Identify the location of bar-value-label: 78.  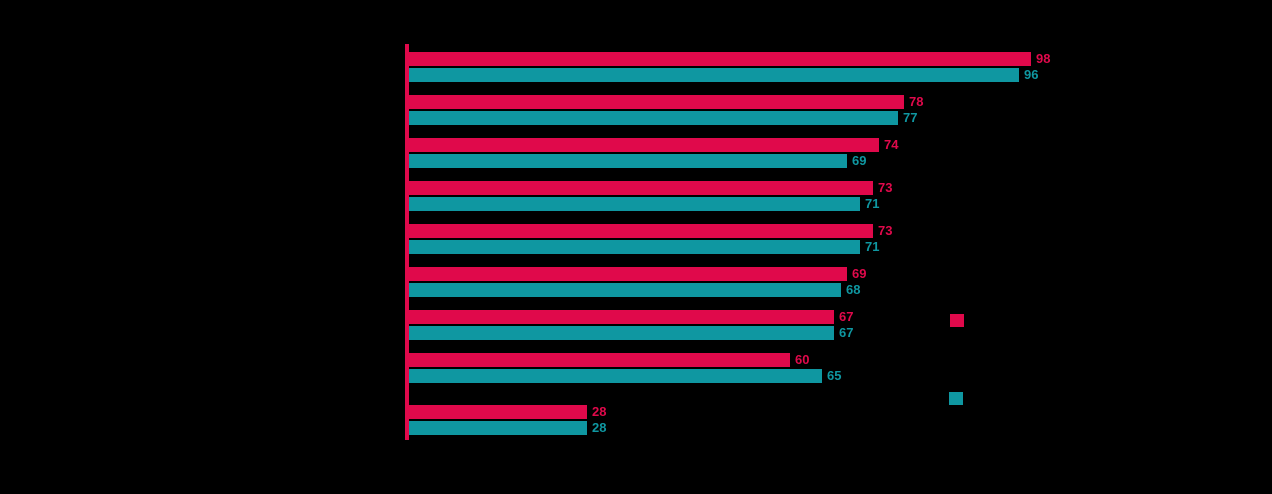
(916, 101).